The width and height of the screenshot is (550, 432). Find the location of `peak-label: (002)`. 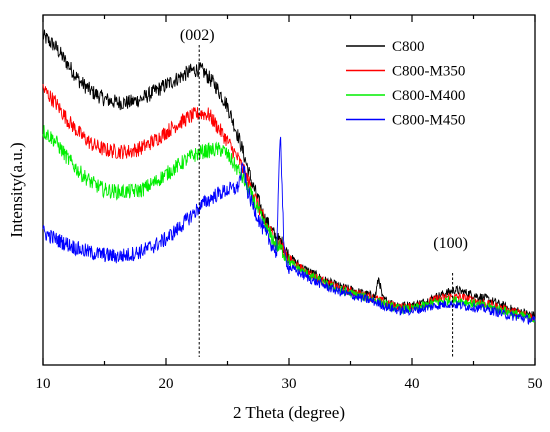

peak-label: (002) is located at coordinates (197, 35).